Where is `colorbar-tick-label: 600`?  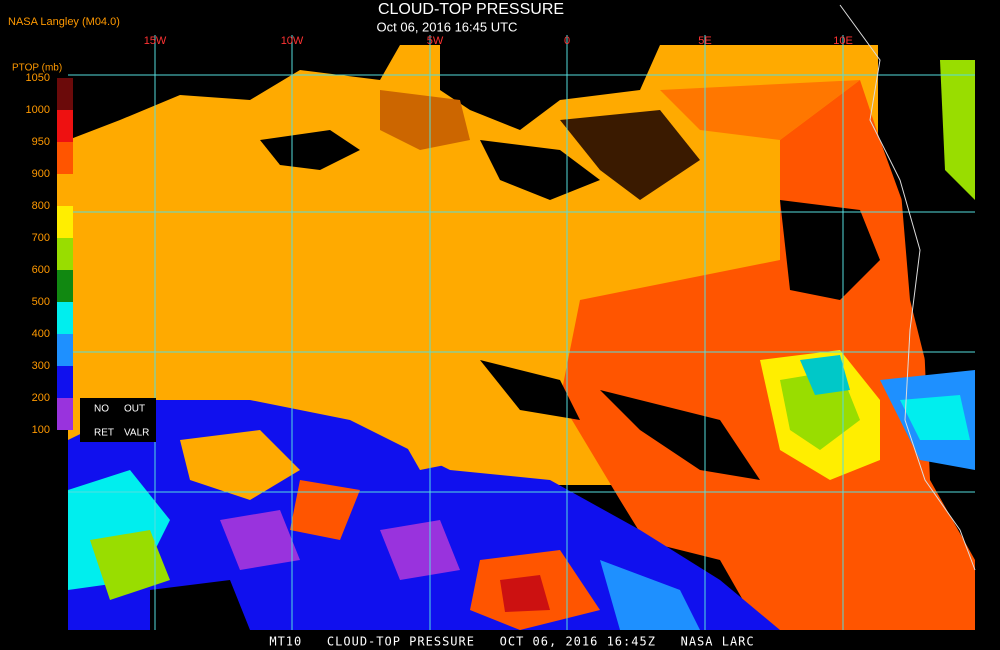 colorbar-tick-label: 600 is located at coordinates (41, 270).